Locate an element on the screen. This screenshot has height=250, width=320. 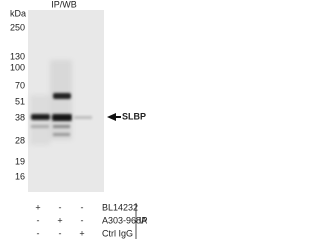
marker-label: 19 is located at coordinates (20, 161).